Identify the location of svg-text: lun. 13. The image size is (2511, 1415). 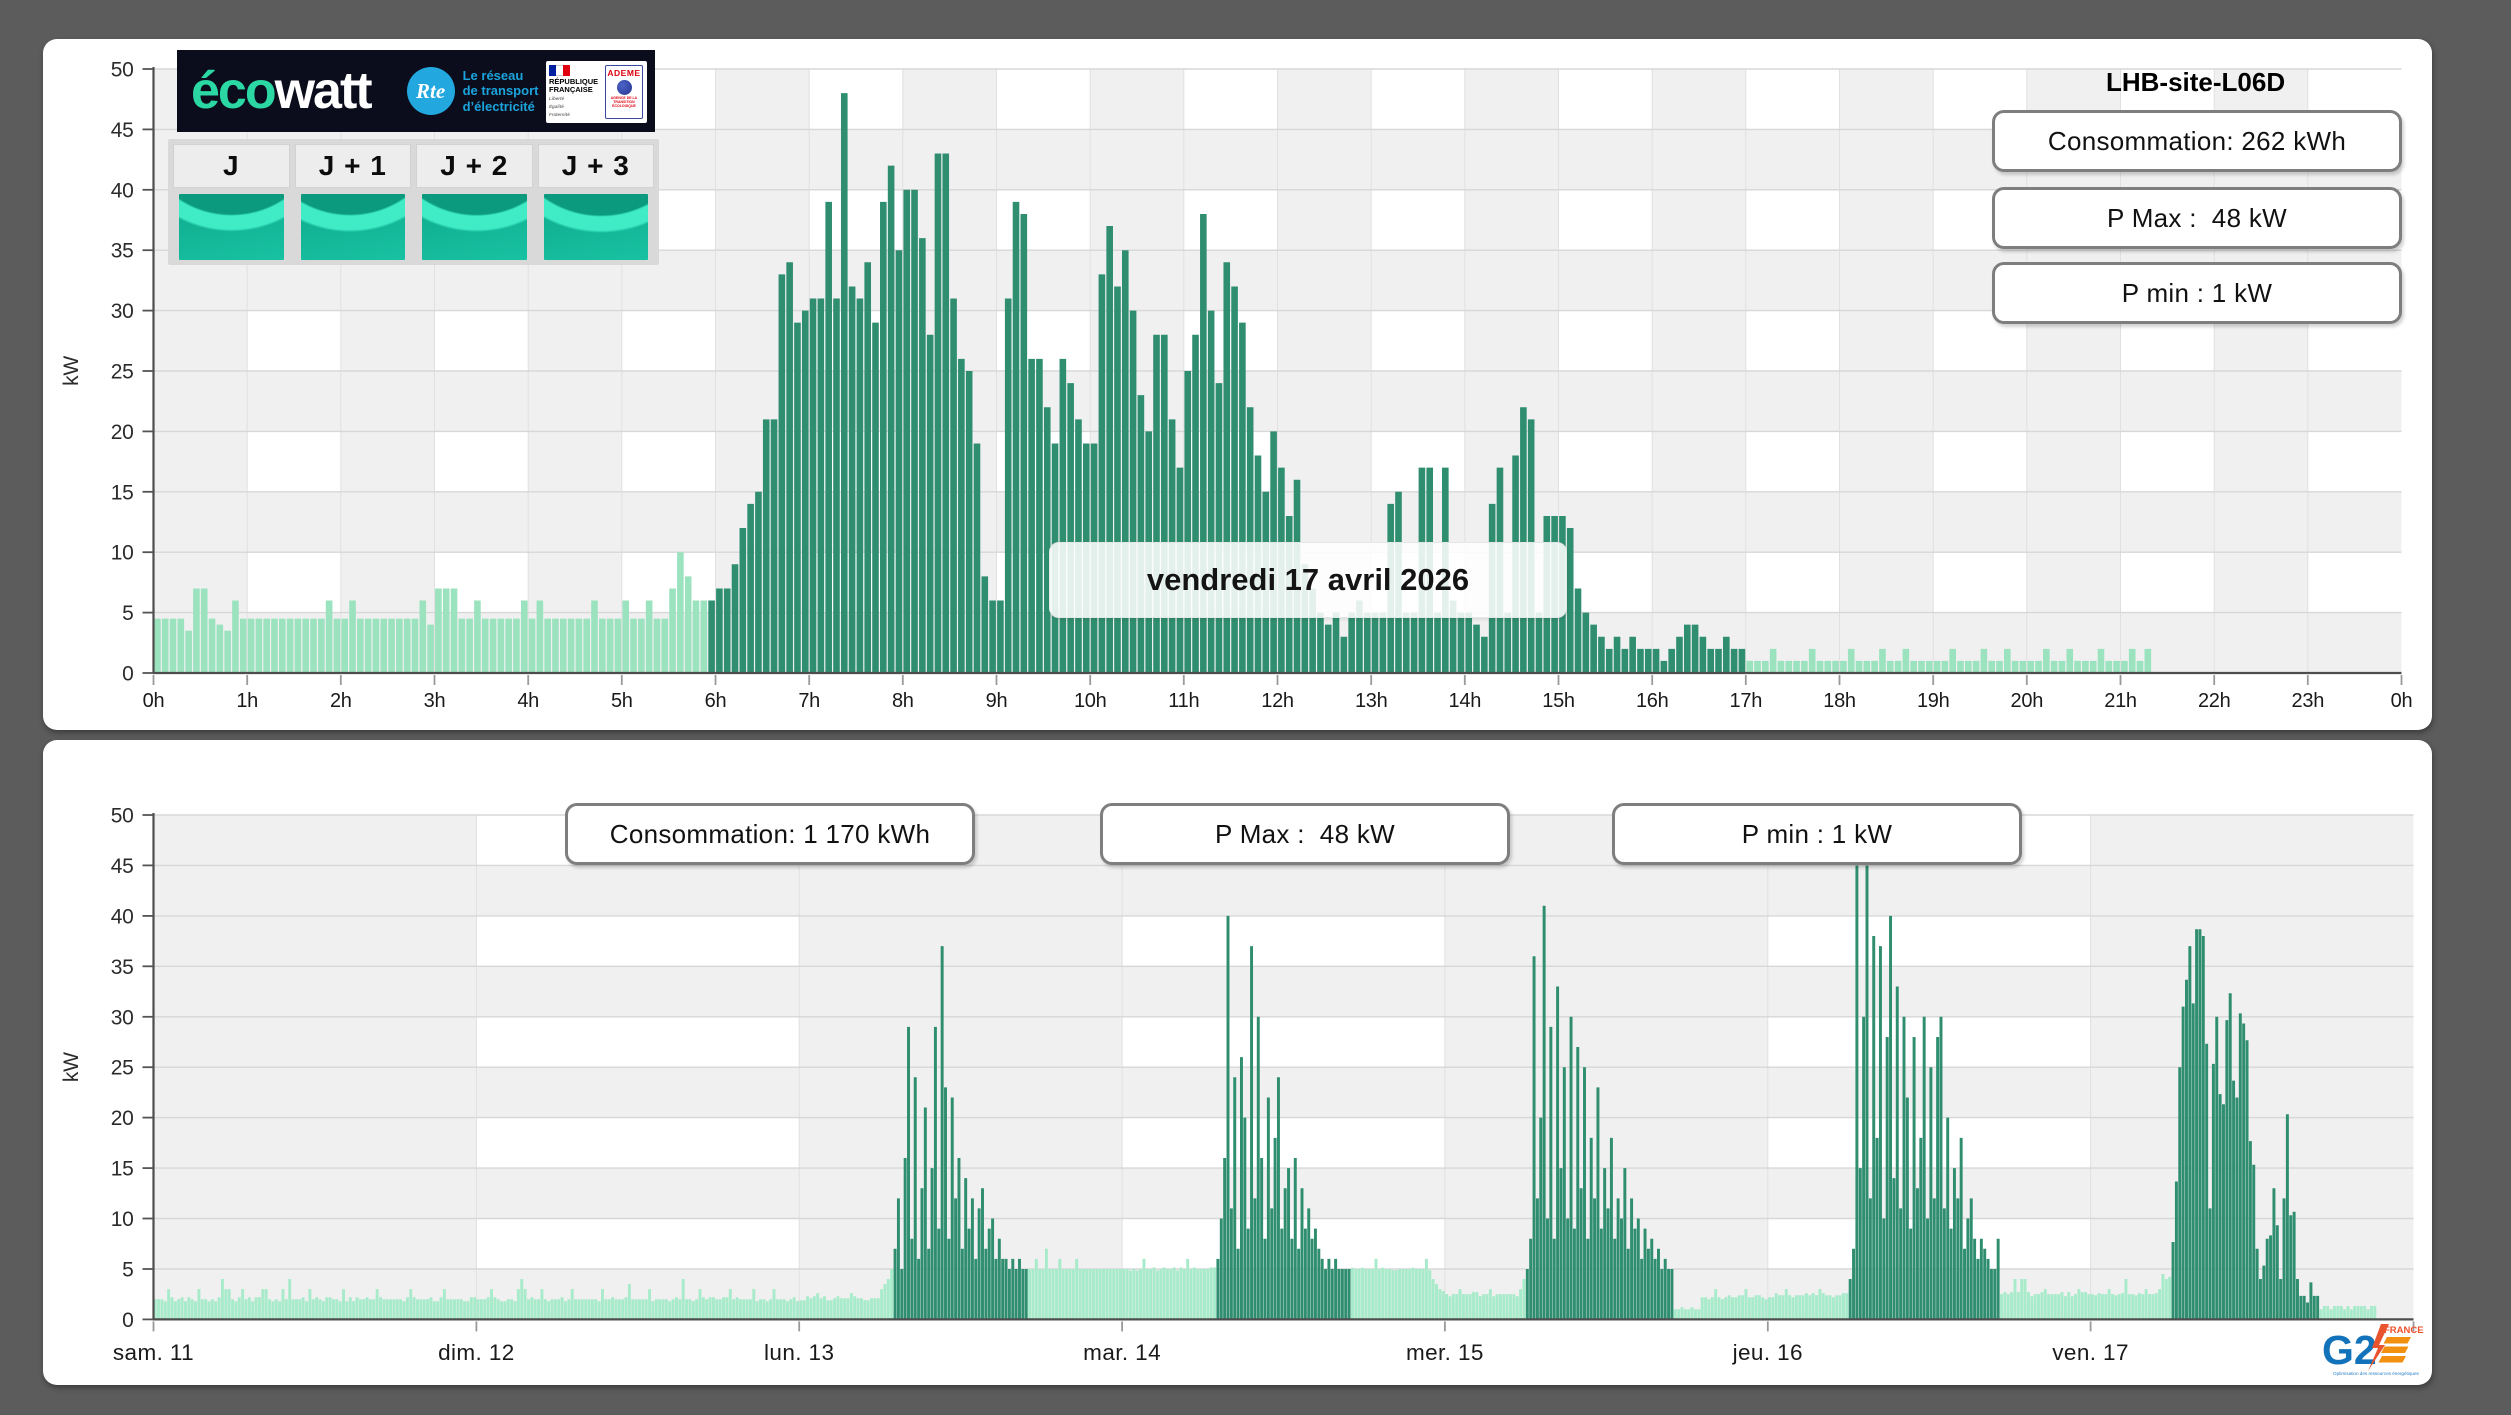
(799, 1352).